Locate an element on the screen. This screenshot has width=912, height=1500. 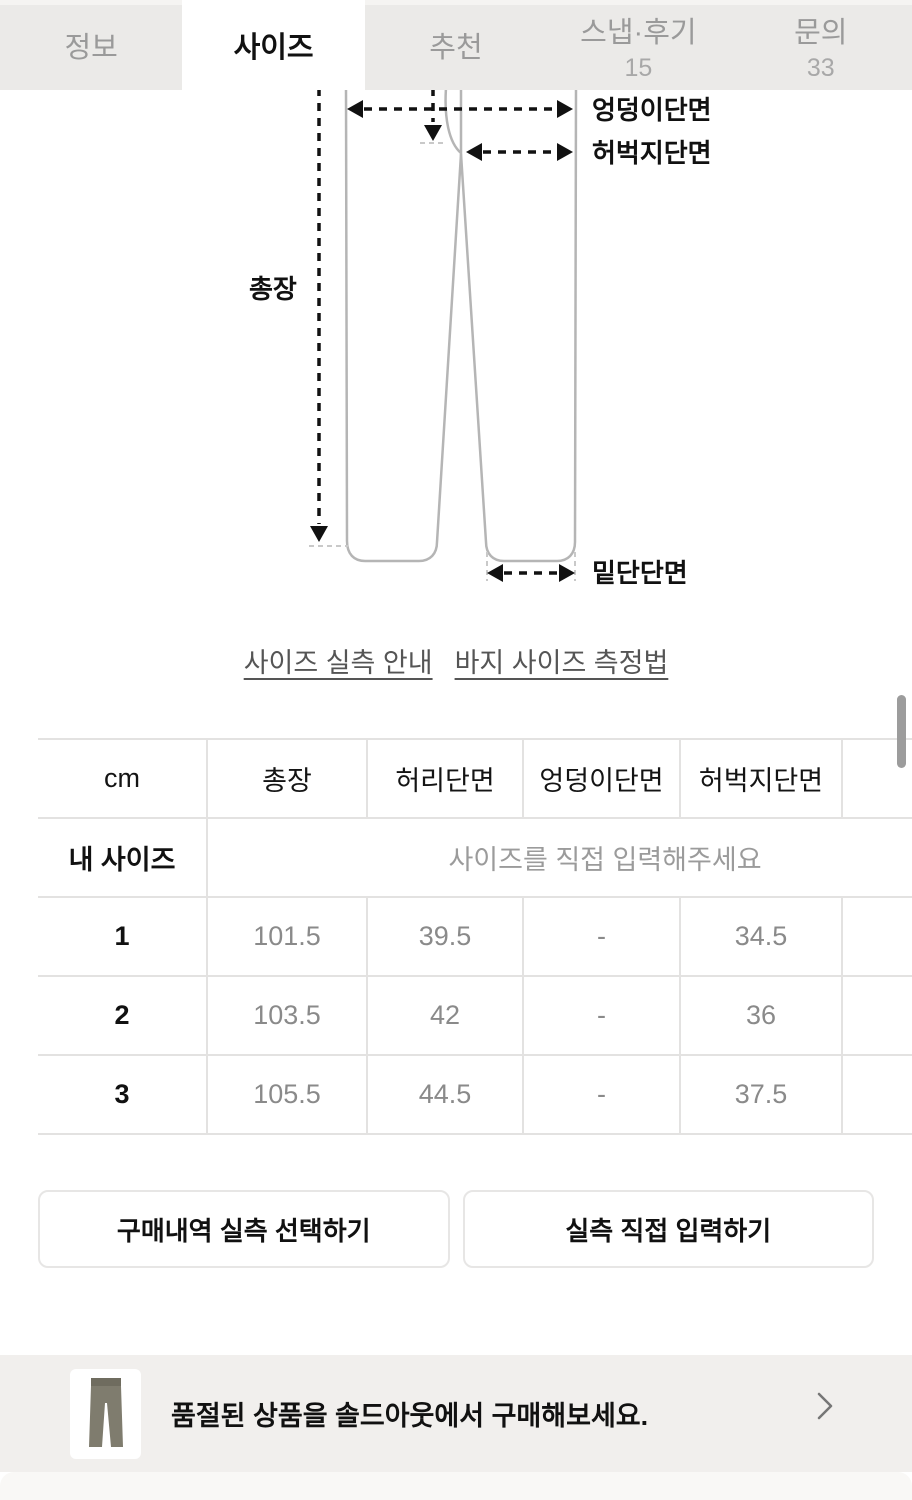
size-3-hem-clipped: 3 is located at coordinates (877, 1094).